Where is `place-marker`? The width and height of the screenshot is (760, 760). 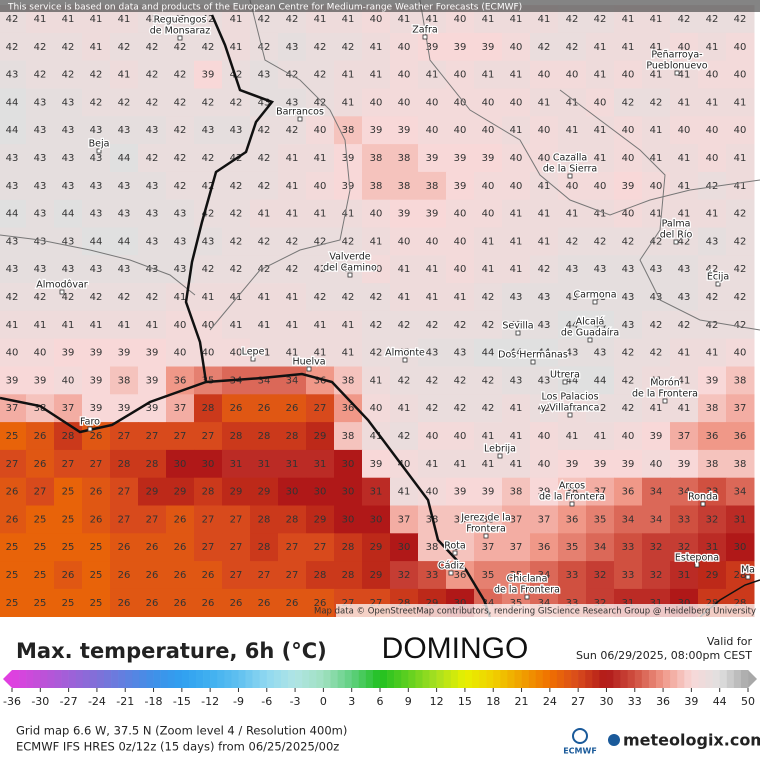
place-marker is located at coordinates (703, 504).